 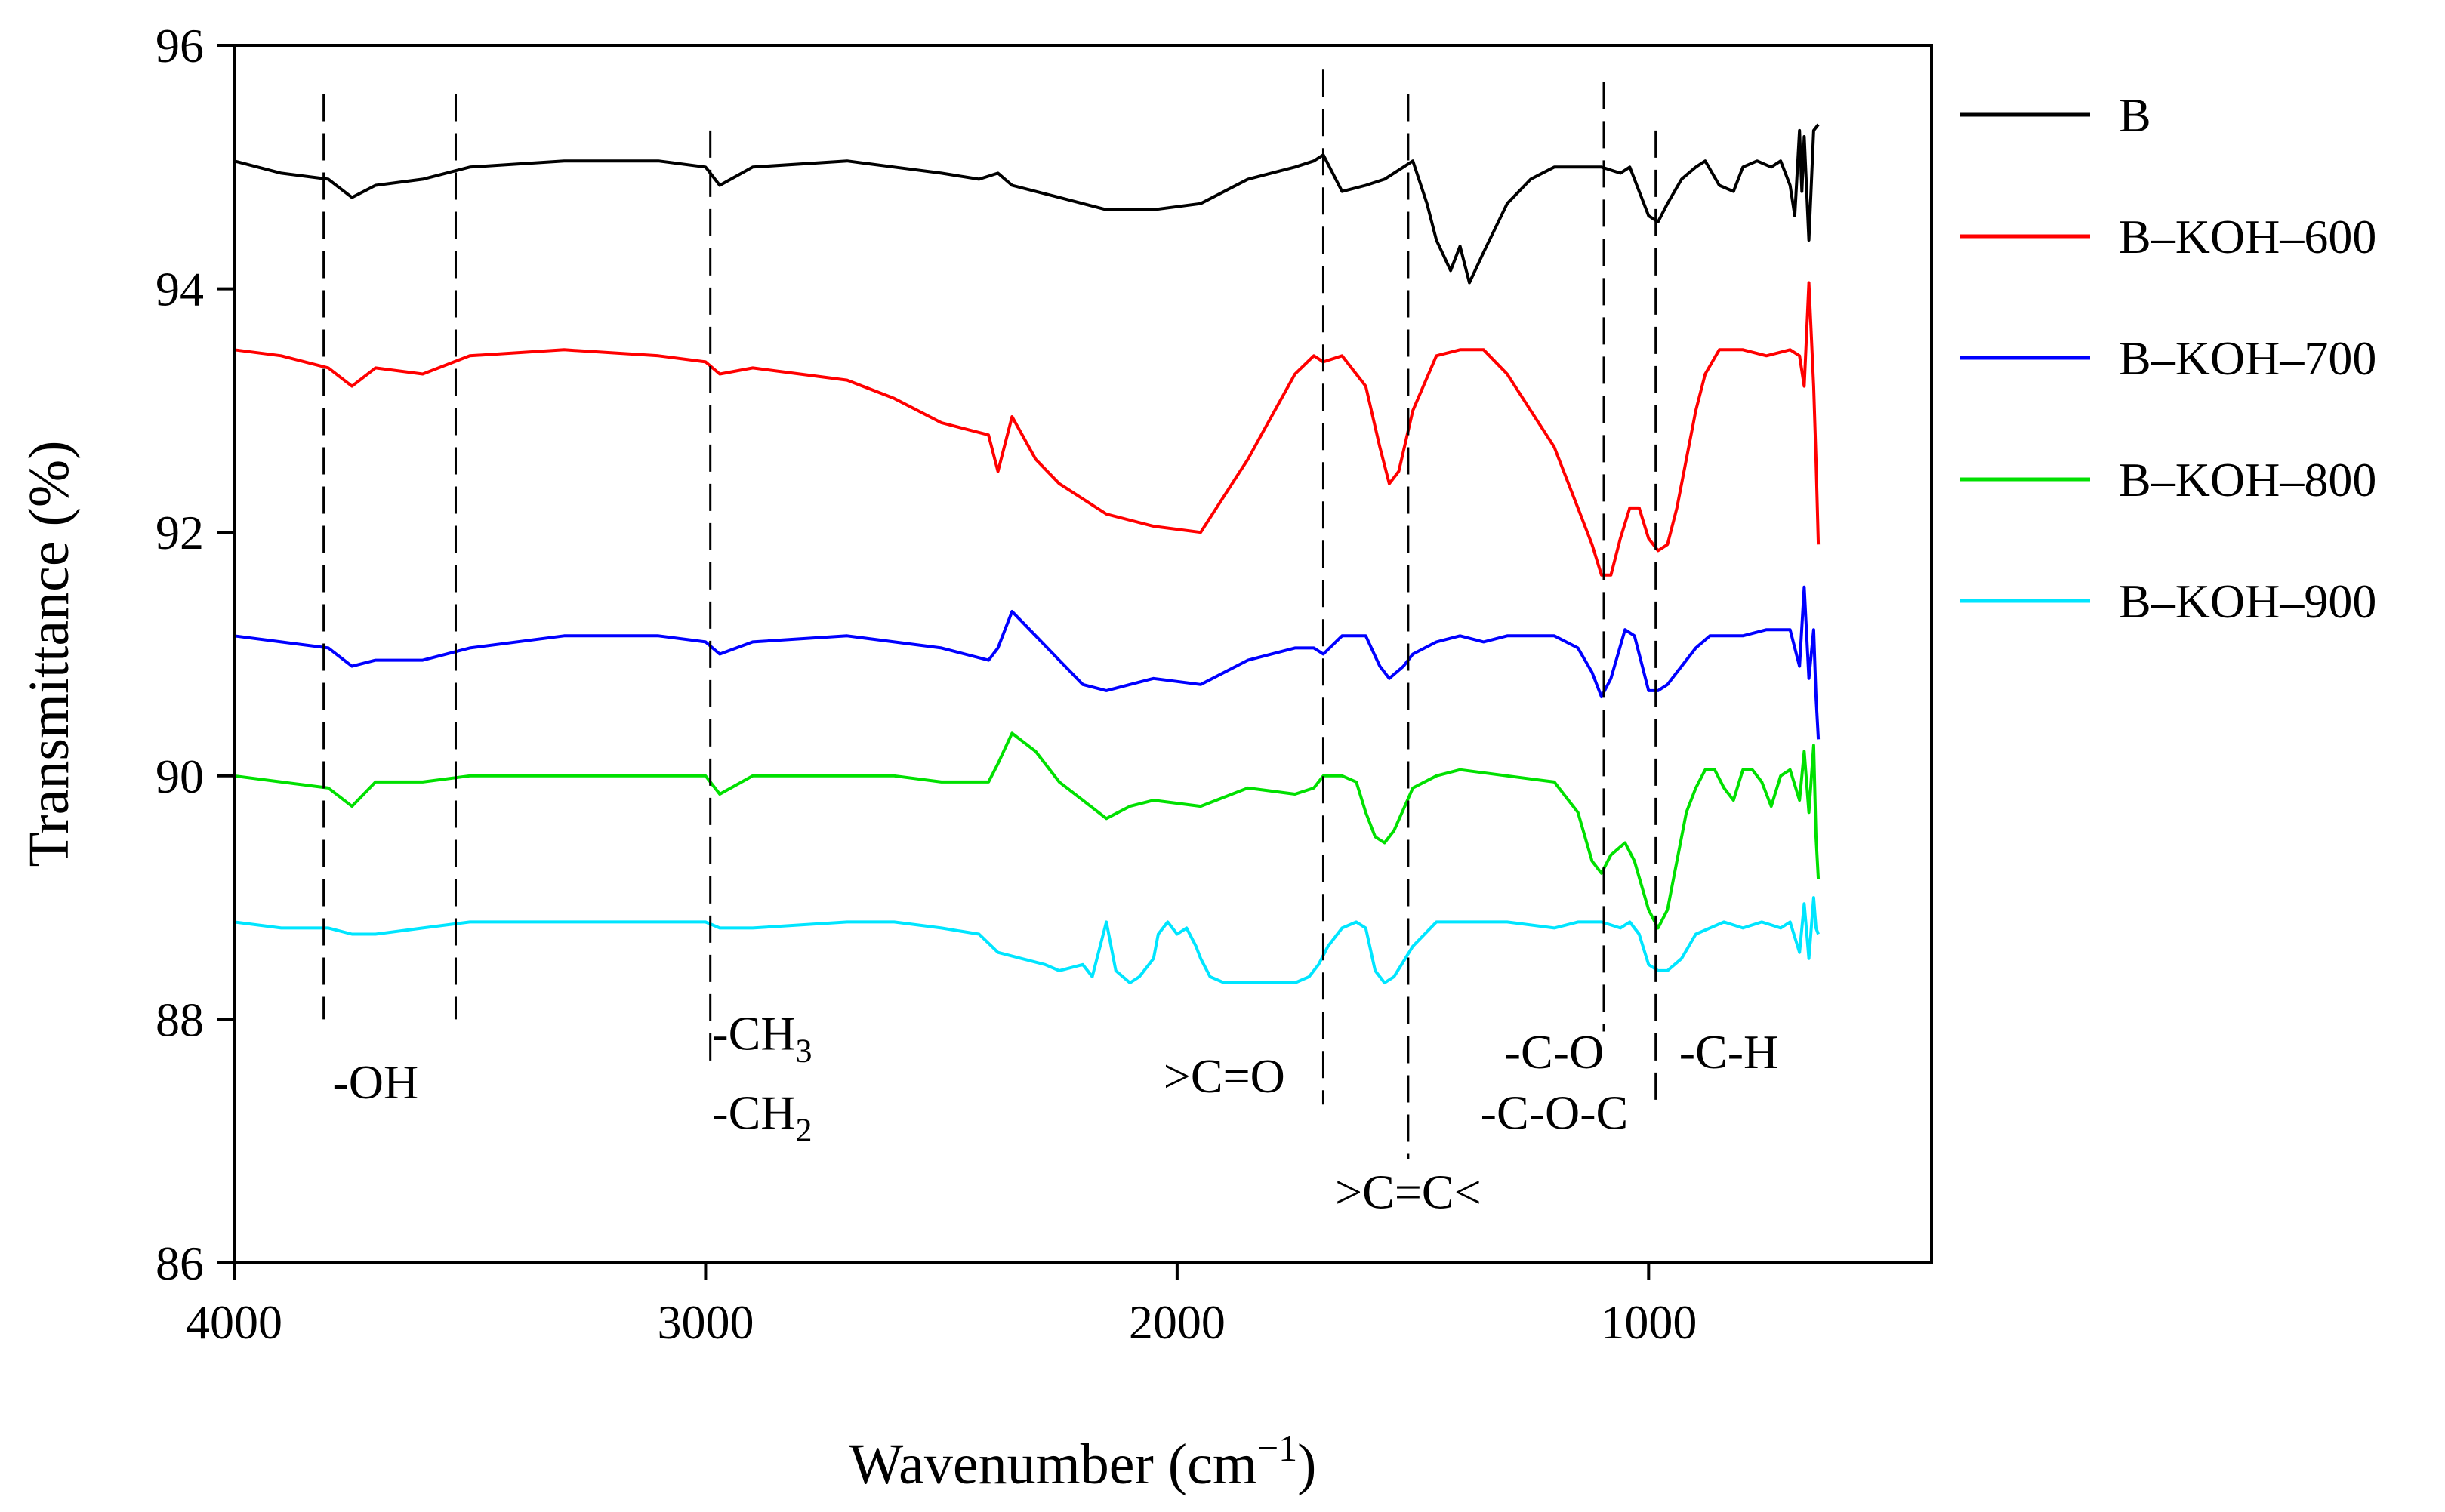 I want to click on legend-label-1: B–KOH–600, so click(x=2248, y=236).